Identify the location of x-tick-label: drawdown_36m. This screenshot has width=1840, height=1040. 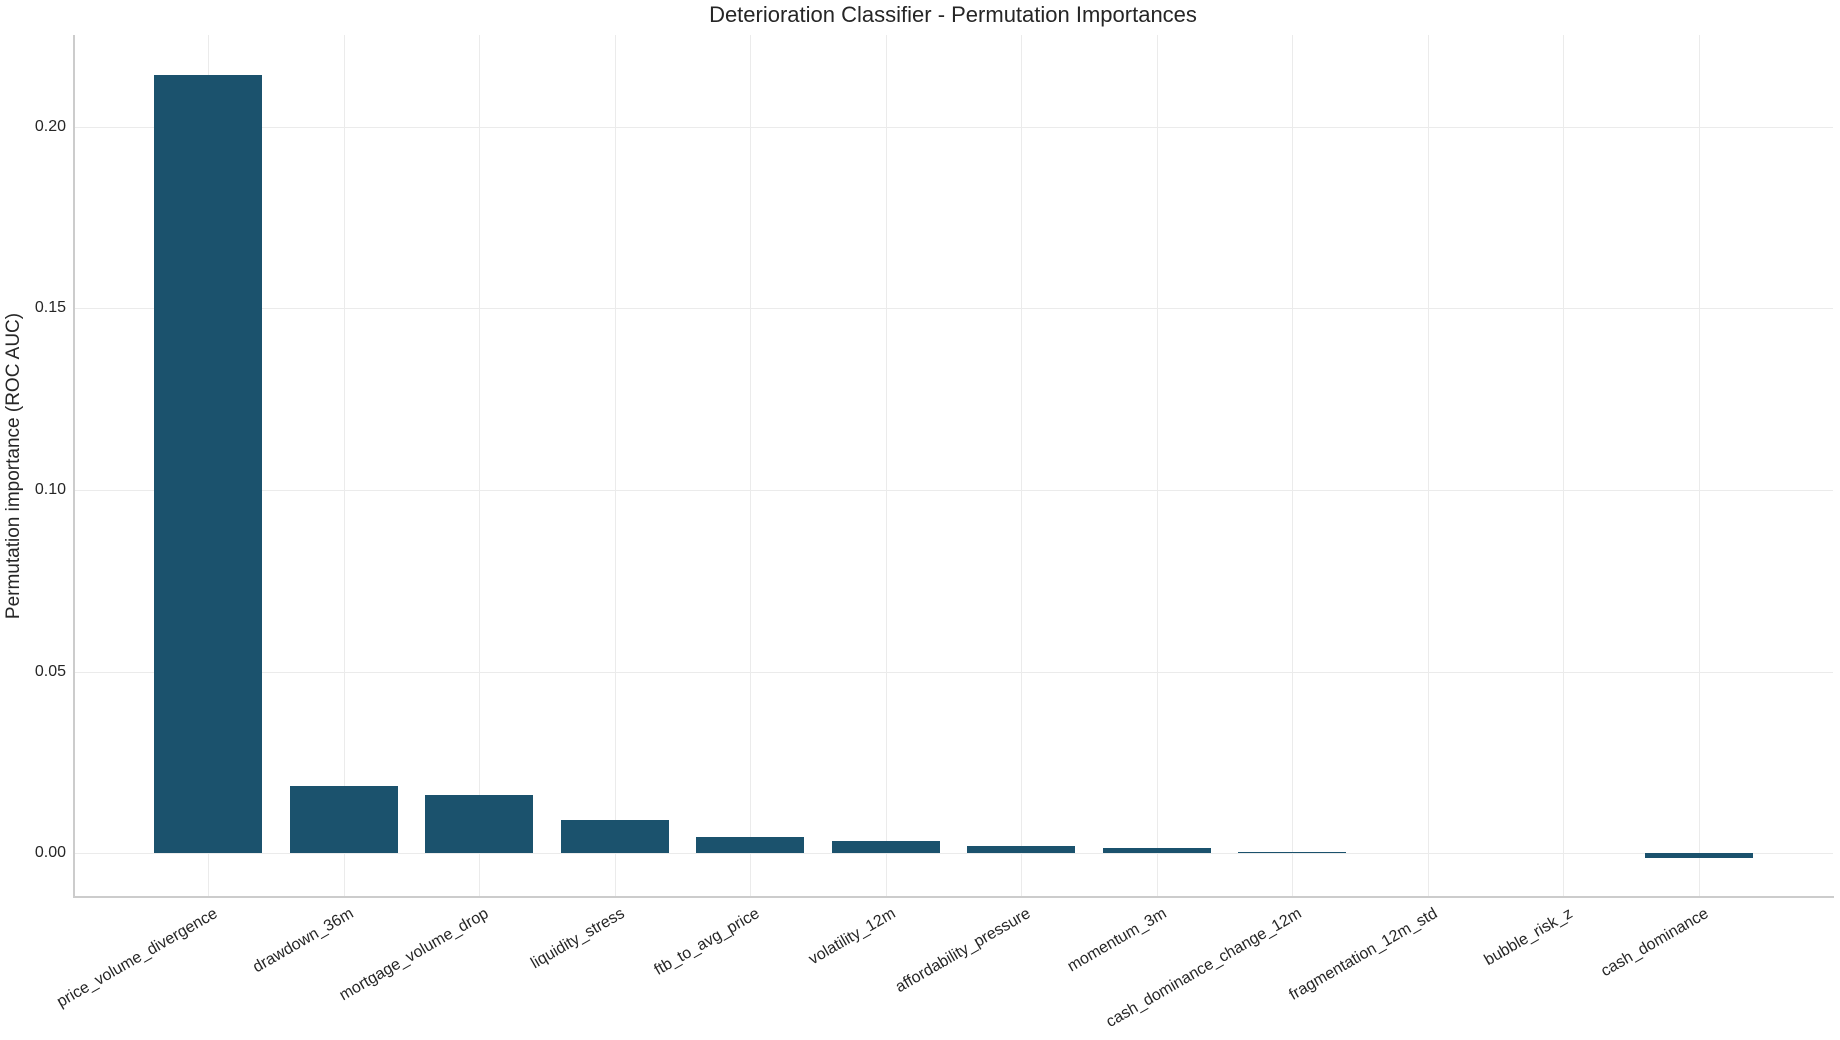
(302, 941).